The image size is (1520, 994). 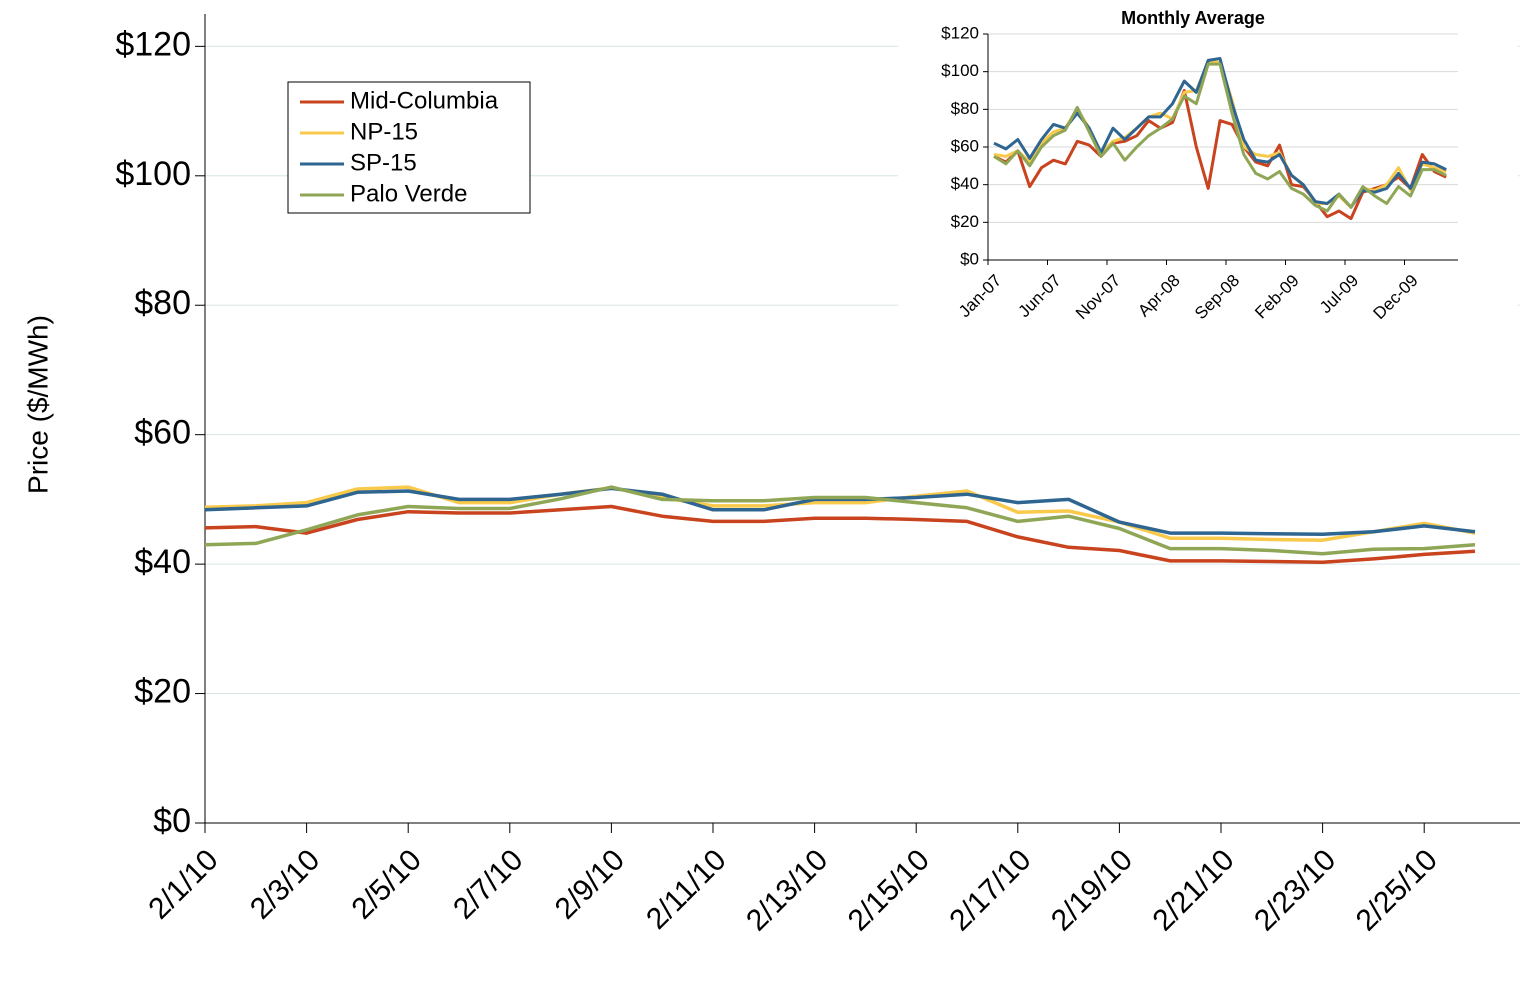 I want to click on x-tick-label: 2/11/10, so click(x=686, y=889).